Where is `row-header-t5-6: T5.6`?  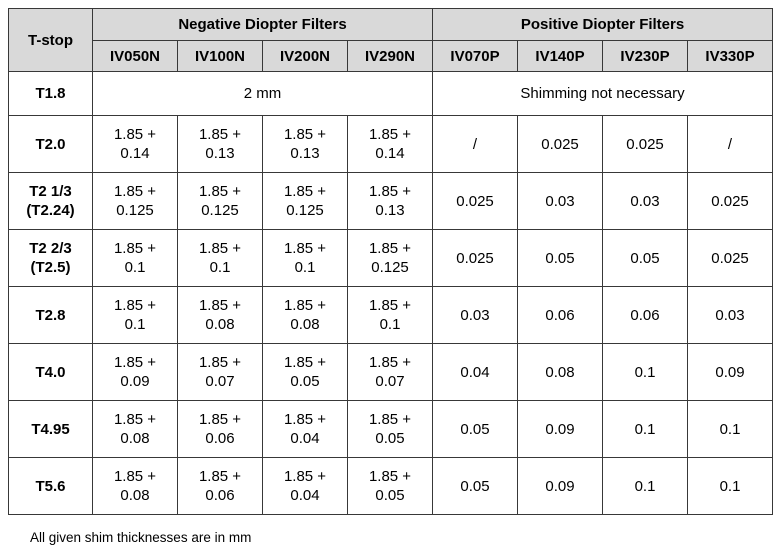 row-header-t5-6: T5.6 is located at coordinates (50, 486).